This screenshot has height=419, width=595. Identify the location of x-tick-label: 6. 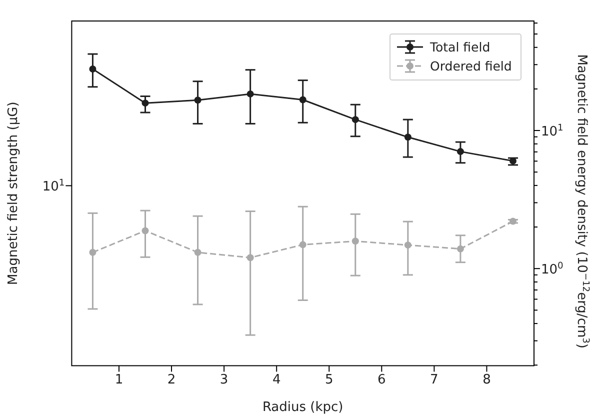
(382, 380).